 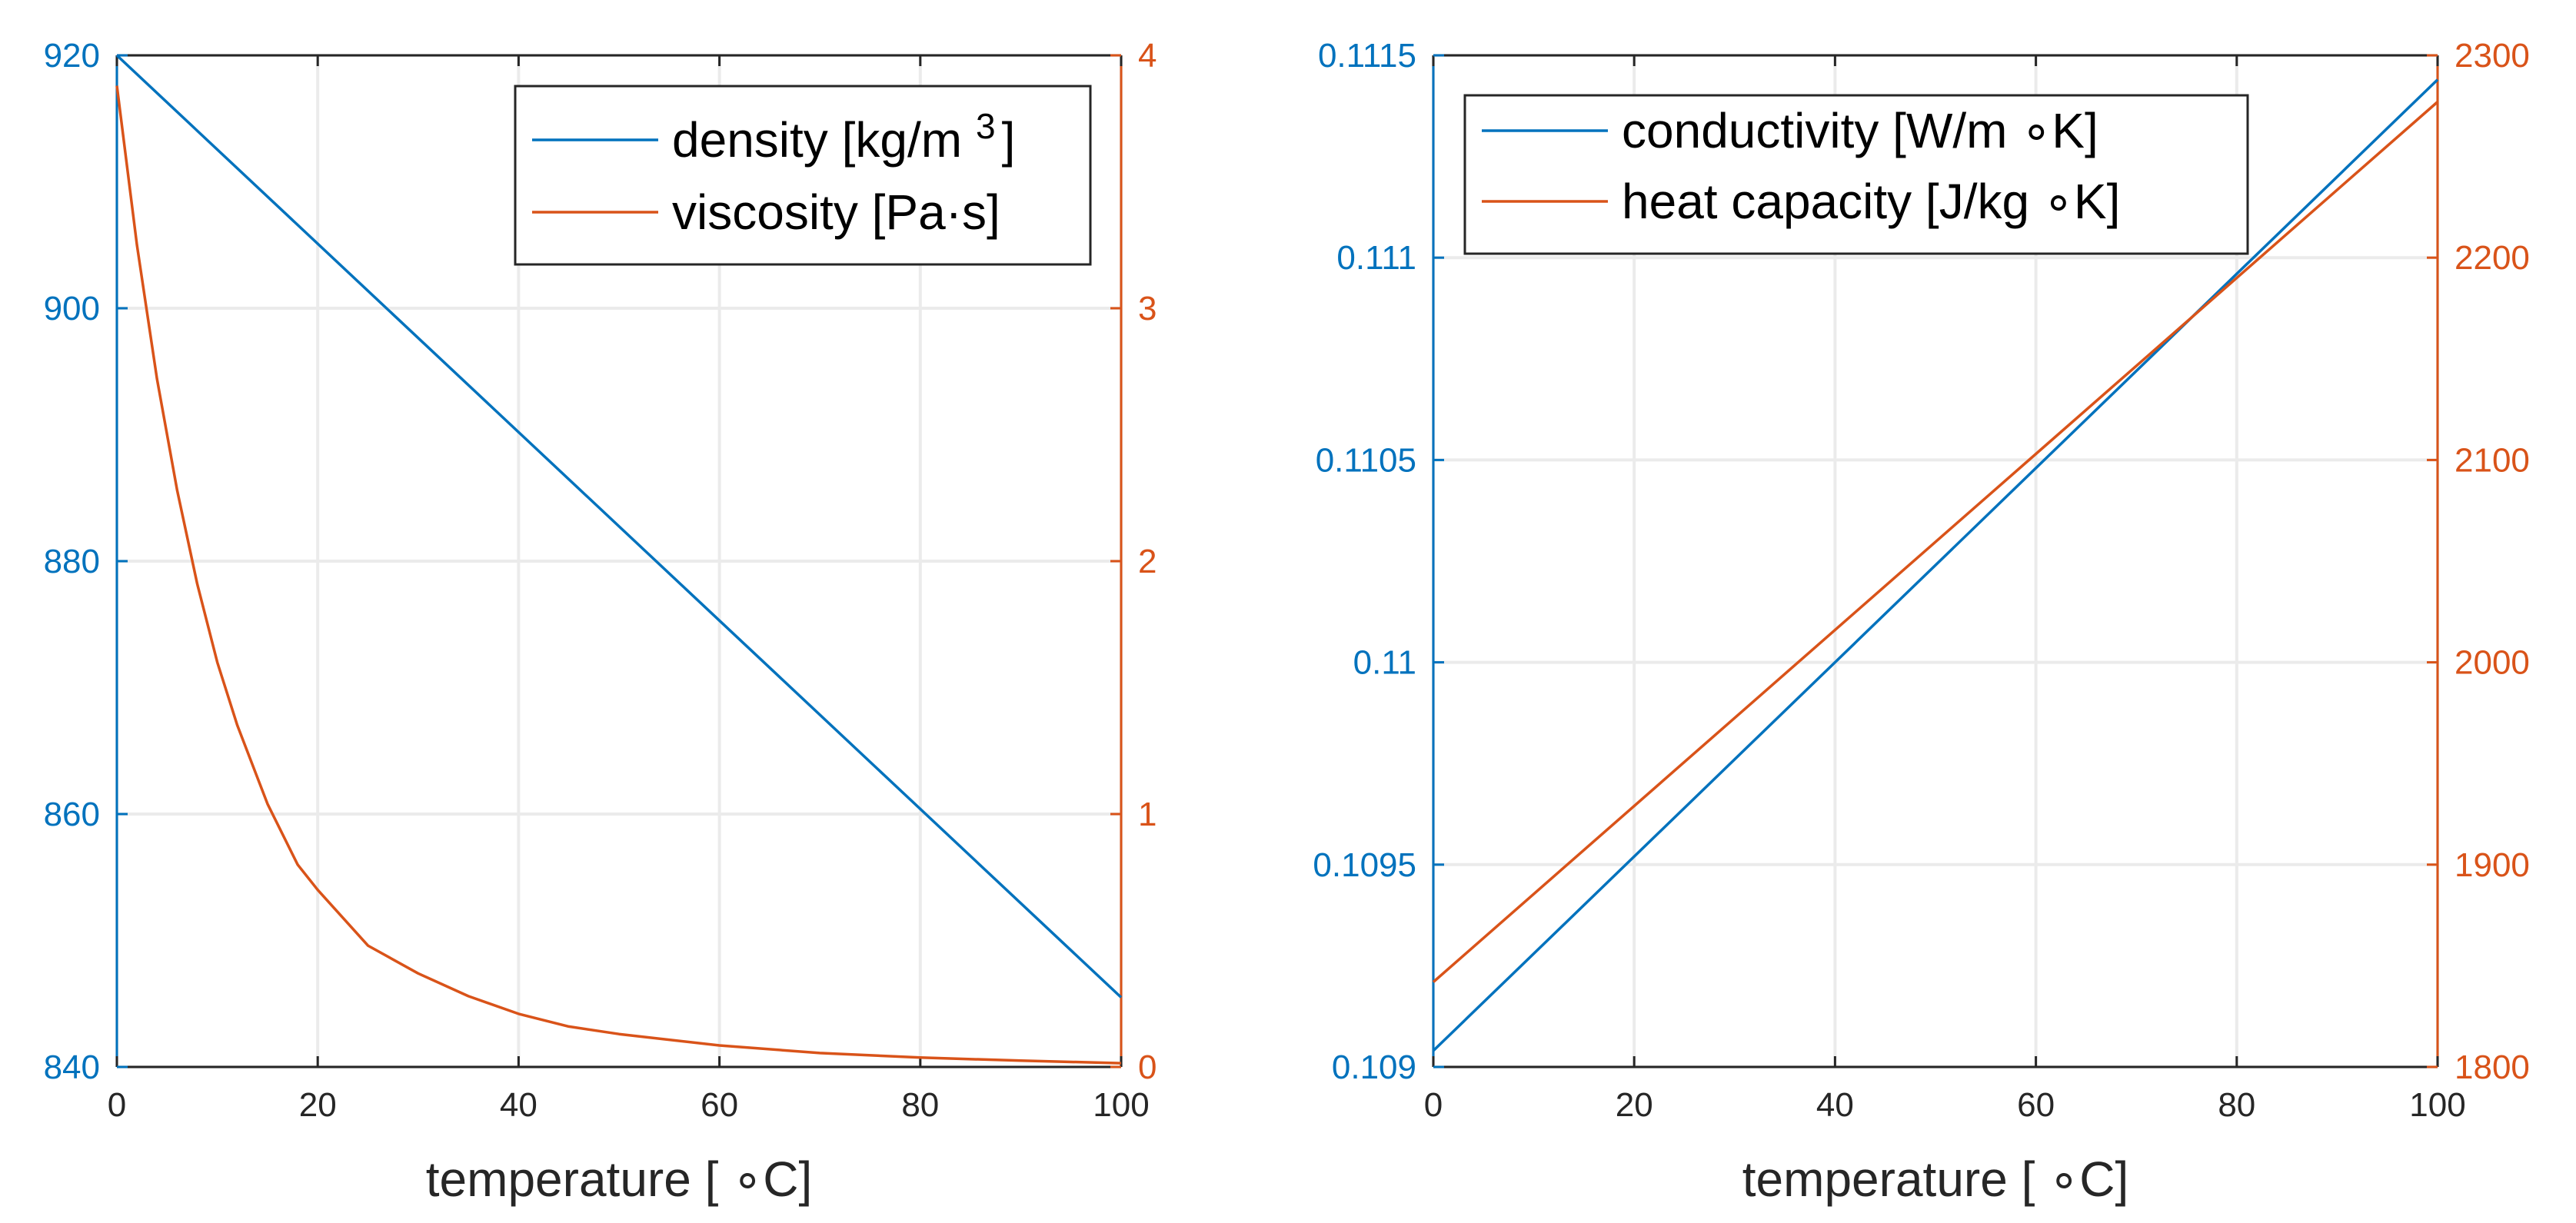 What do you see at coordinates (2493, 865) in the screenshot?
I see `right-y-tick-label: 1900` at bounding box center [2493, 865].